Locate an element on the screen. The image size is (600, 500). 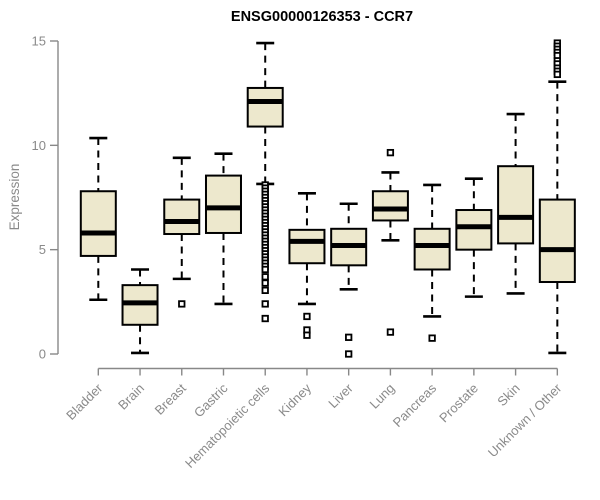
x-tick-label: Skin is located at coordinates (508, 395).